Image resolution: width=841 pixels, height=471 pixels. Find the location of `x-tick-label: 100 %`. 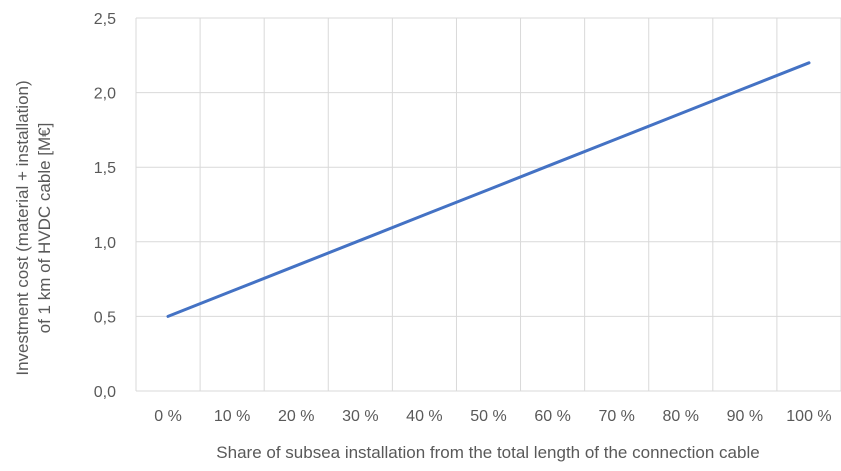

x-tick-label: 100 % is located at coordinates (808, 416).